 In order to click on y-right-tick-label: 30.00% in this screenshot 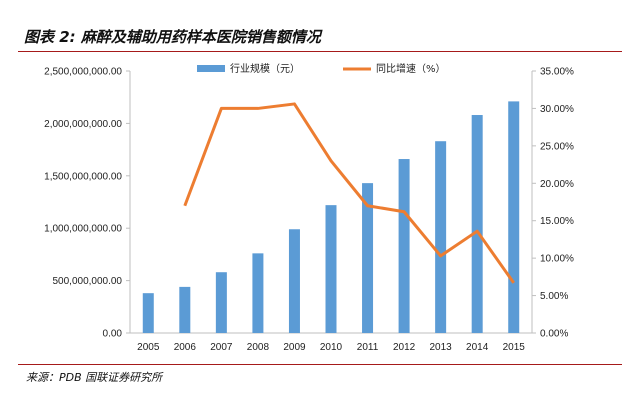, I will do `click(557, 109)`.